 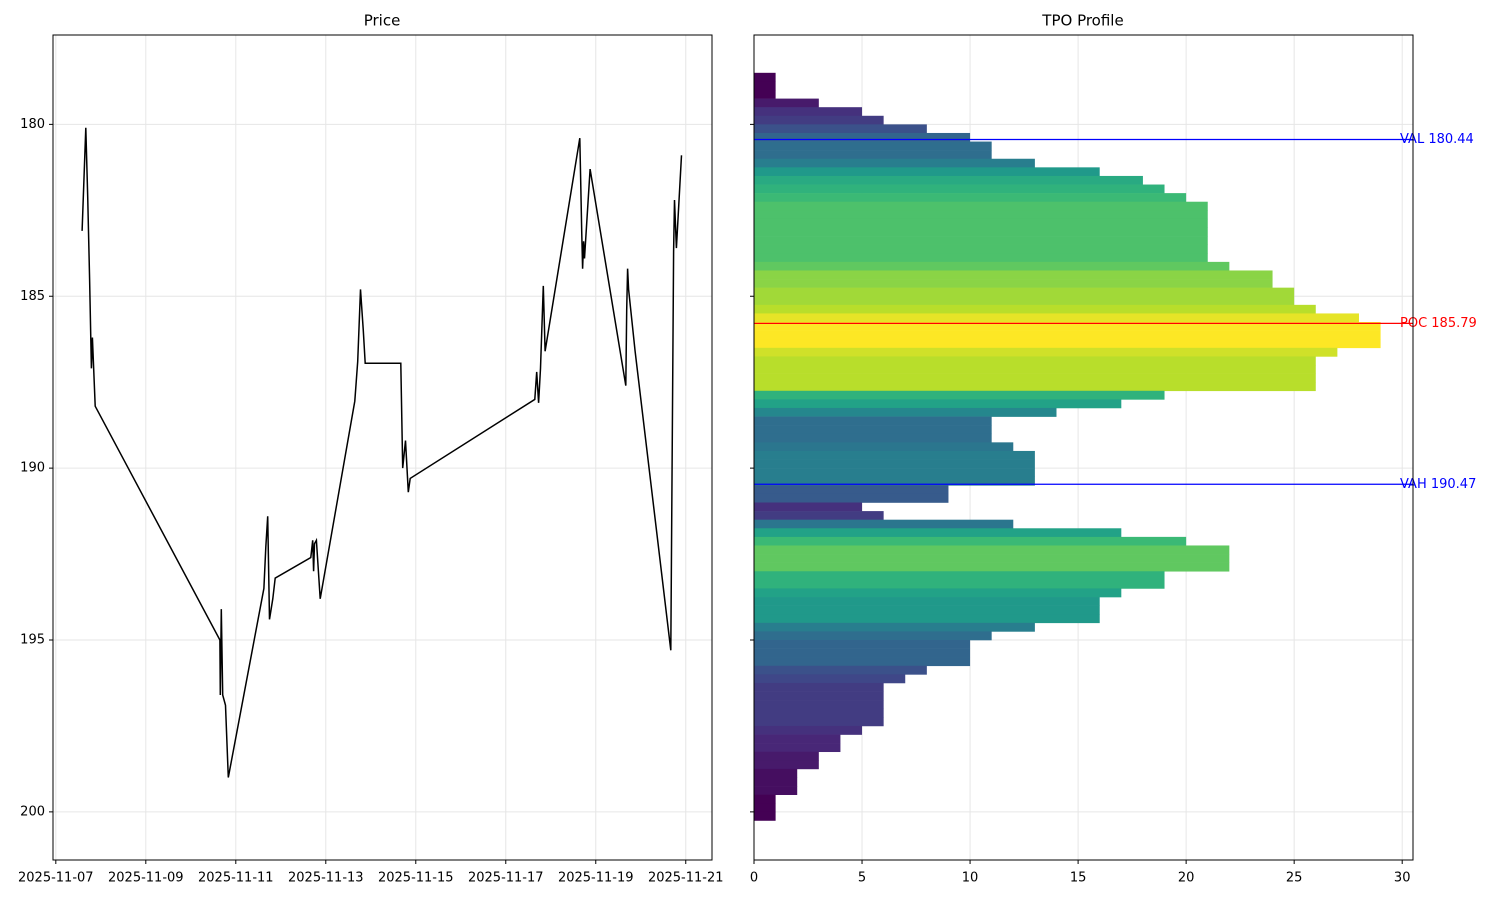 I want to click on level-label: VAL 180.44, so click(x=1437, y=139).